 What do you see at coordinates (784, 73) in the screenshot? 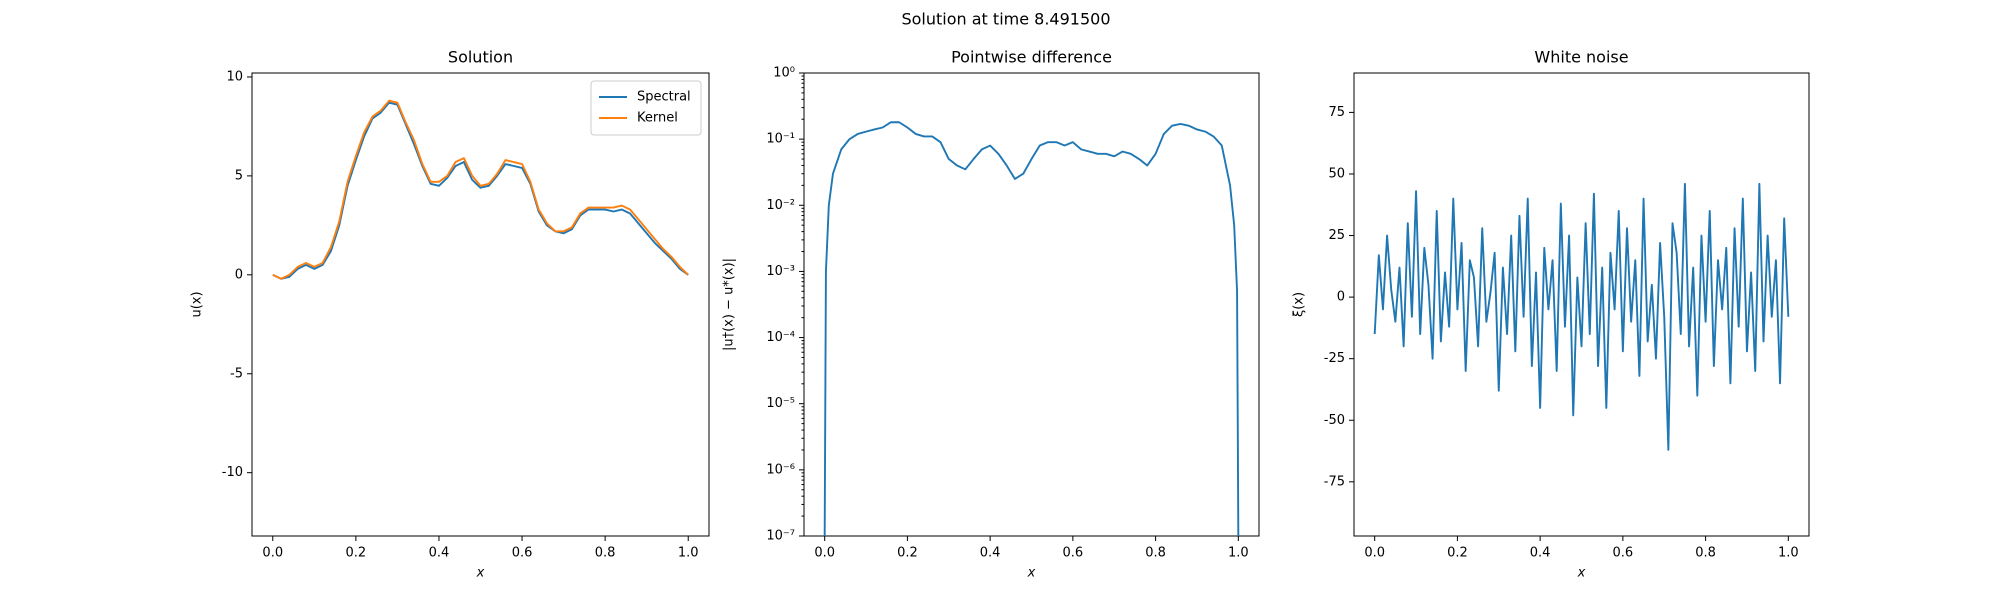
I see `y-tick-label: 10⁰` at bounding box center [784, 73].